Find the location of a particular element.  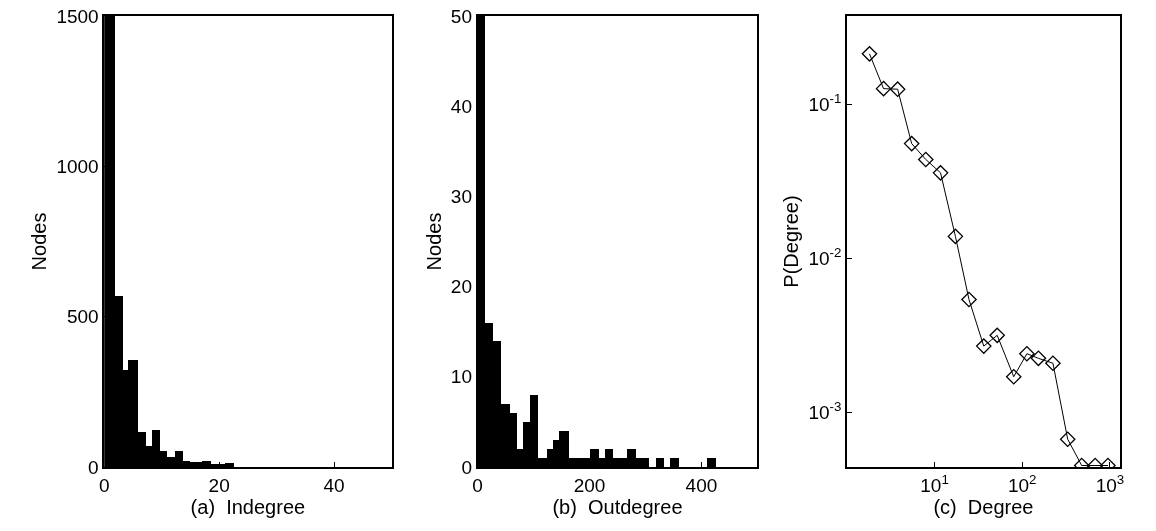

y-tick-label: 500 is located at coordinates (82, 317).